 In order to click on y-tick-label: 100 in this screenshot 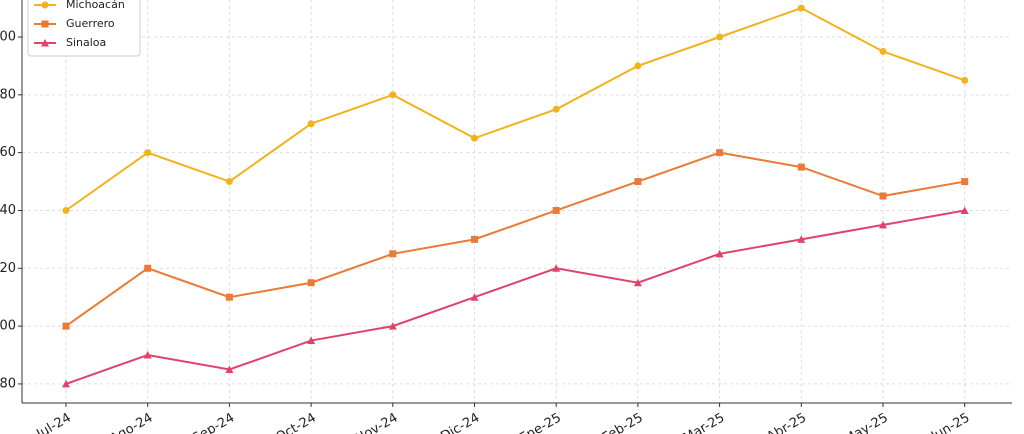, I will do `click(8, 326)`.